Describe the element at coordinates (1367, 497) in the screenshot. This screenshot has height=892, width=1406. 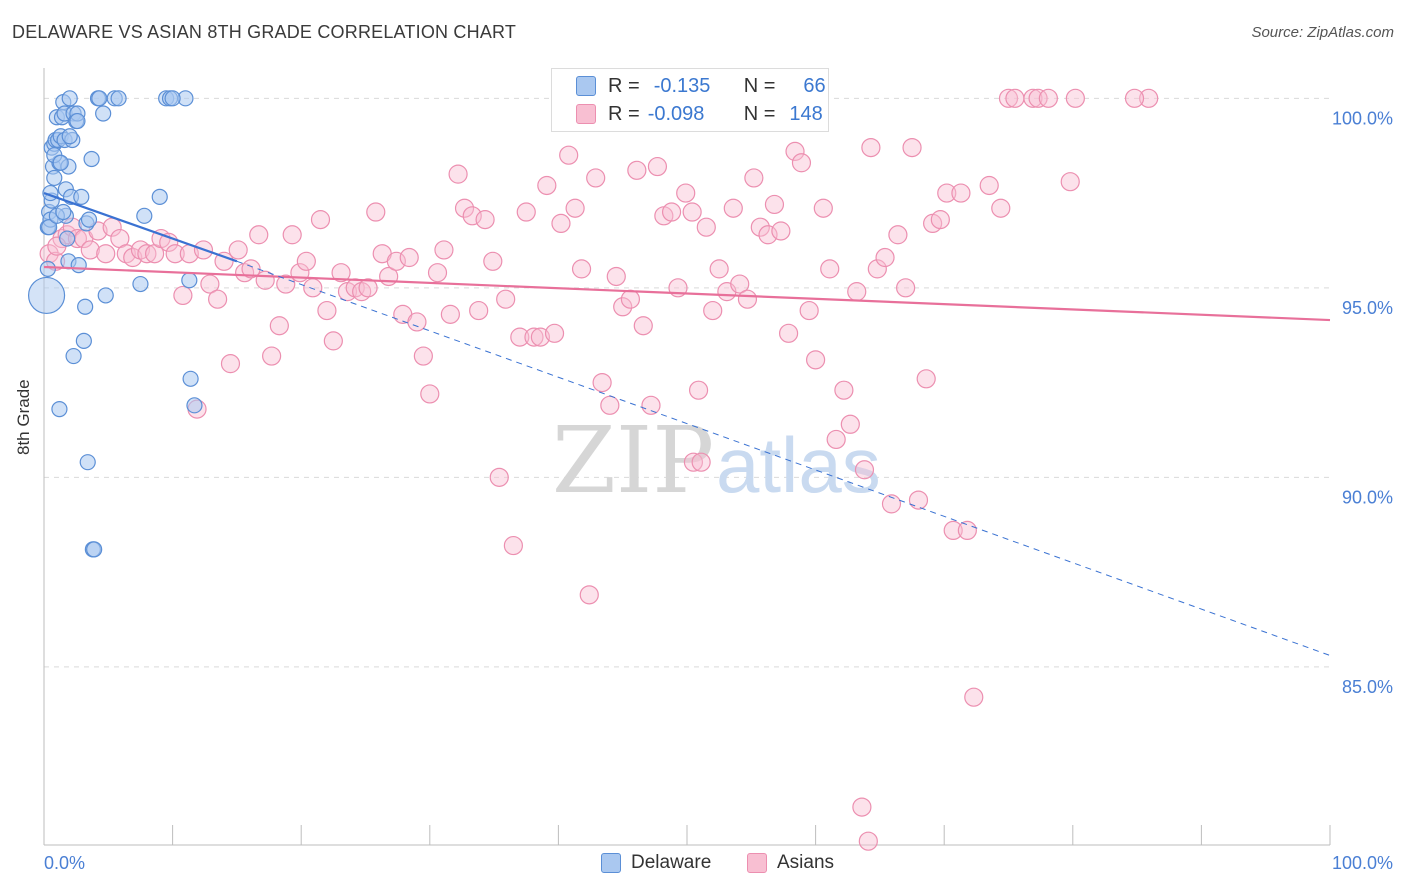
I see `y-tick-label: 90.0%` at that location.